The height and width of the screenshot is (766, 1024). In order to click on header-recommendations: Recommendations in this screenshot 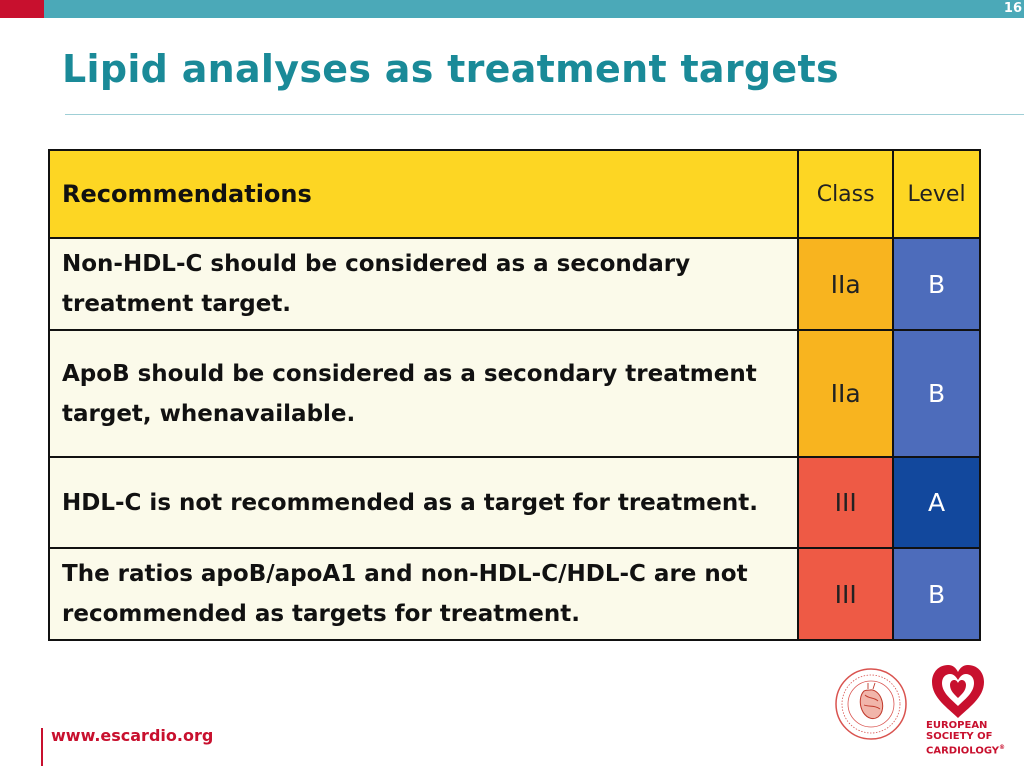, I will do `click(423, 194)`.